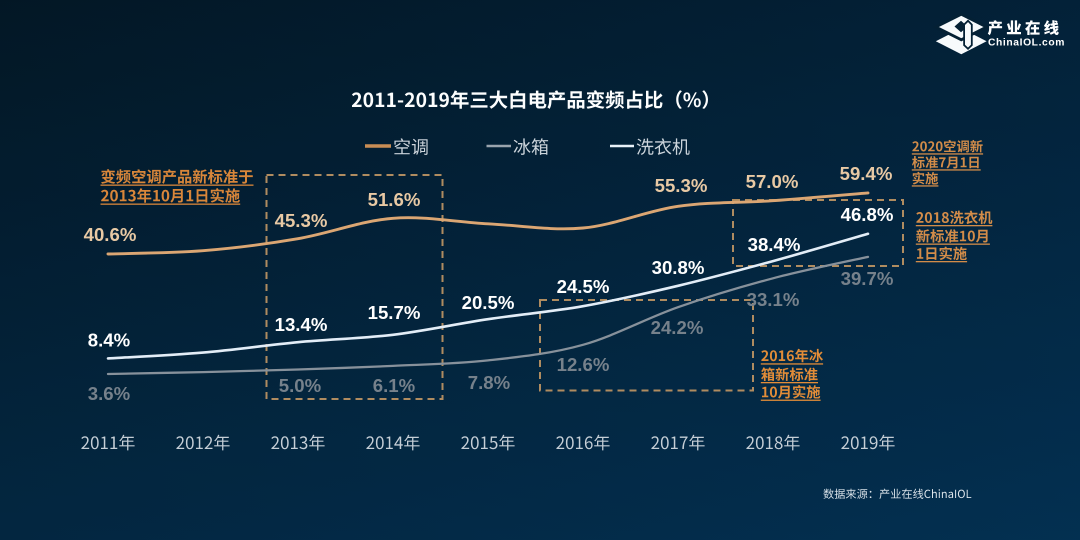 The width and height of the screenshot is (1080, 540). I want to click on svg-text: 46.8%, so click(867, 214).